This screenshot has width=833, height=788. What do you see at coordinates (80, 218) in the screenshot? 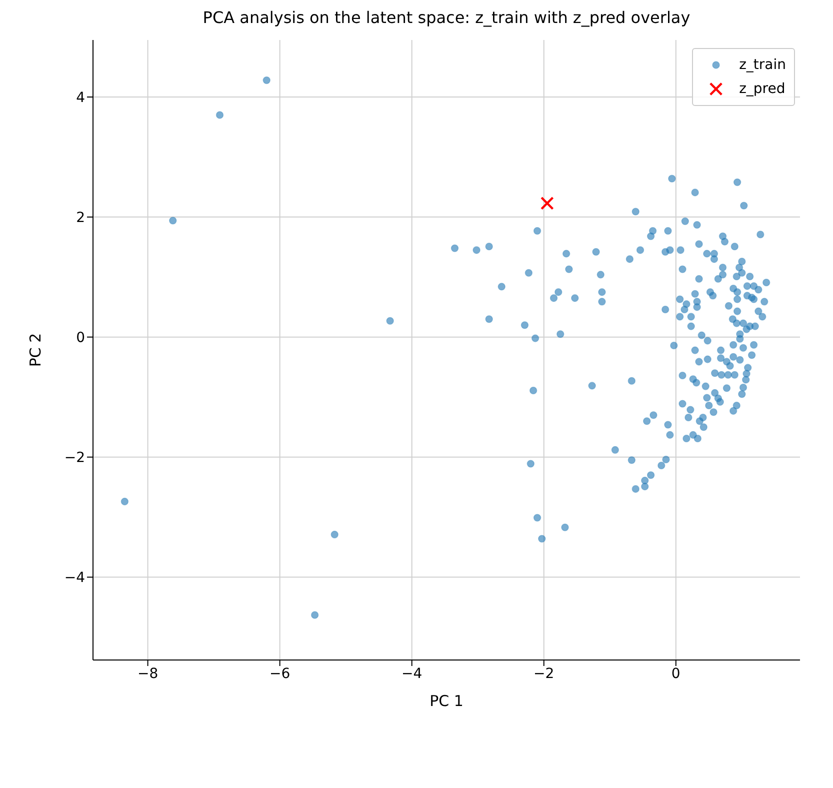
I see `y-tick-label: 2` at bounding box center [80, 218].